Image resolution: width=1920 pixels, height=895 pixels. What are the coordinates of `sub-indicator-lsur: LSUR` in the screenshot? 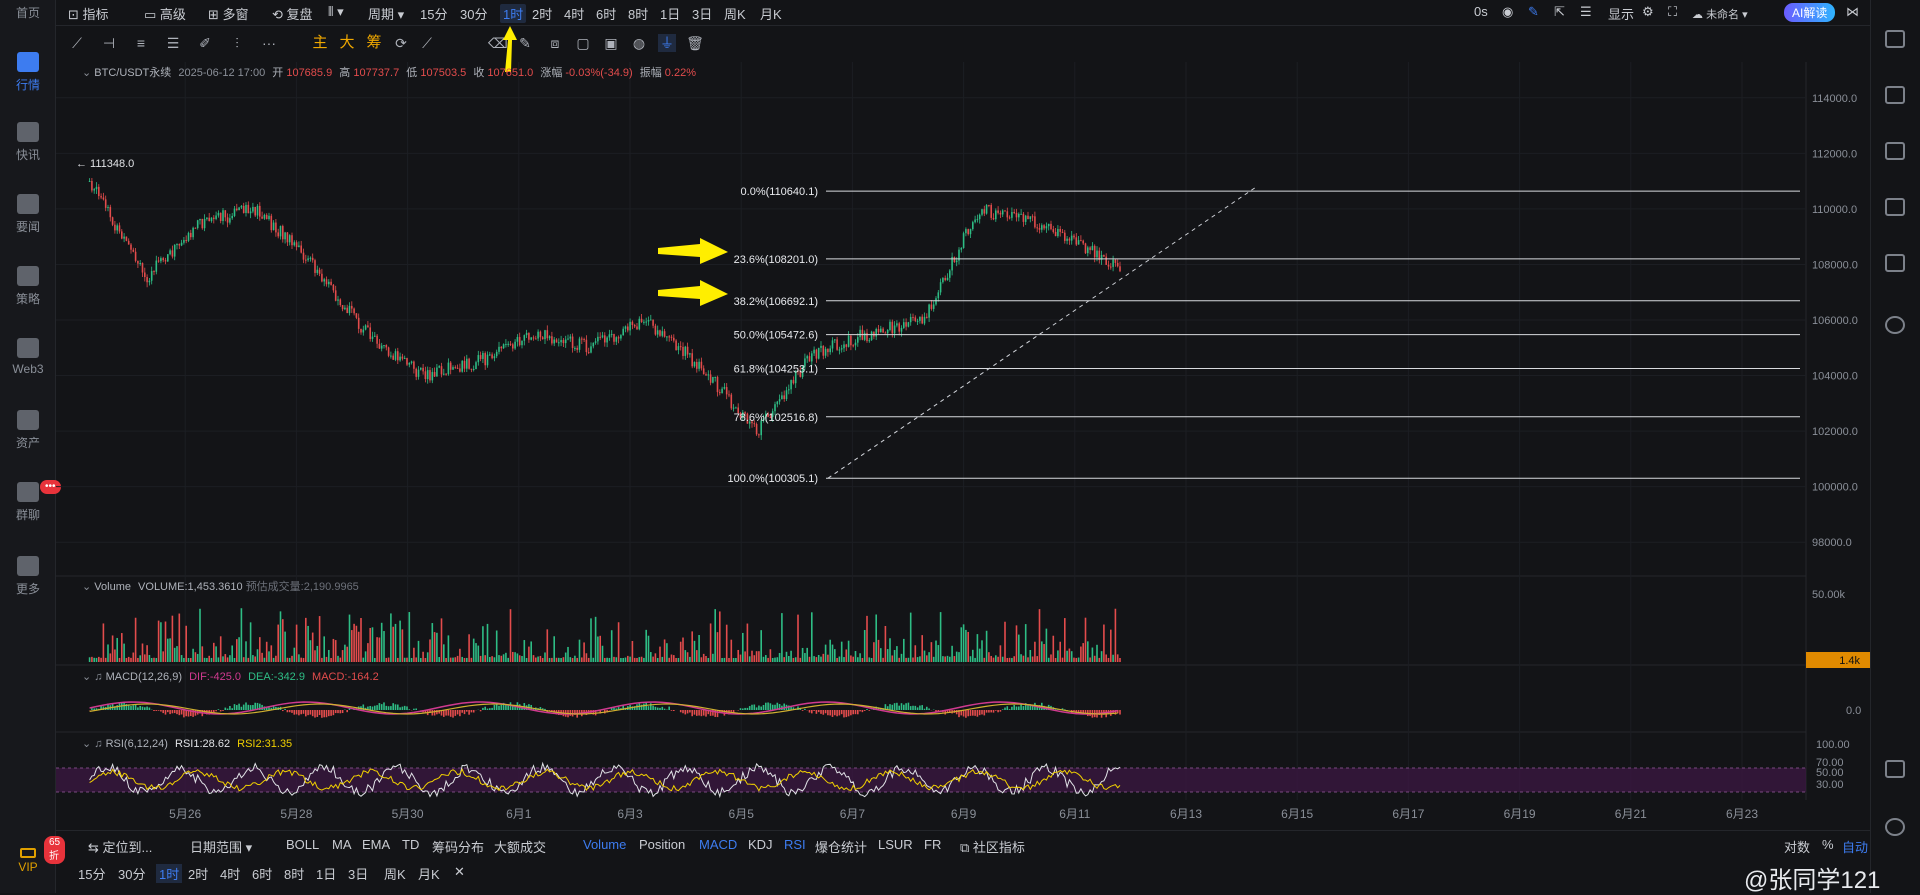 It's located at (895, 844).